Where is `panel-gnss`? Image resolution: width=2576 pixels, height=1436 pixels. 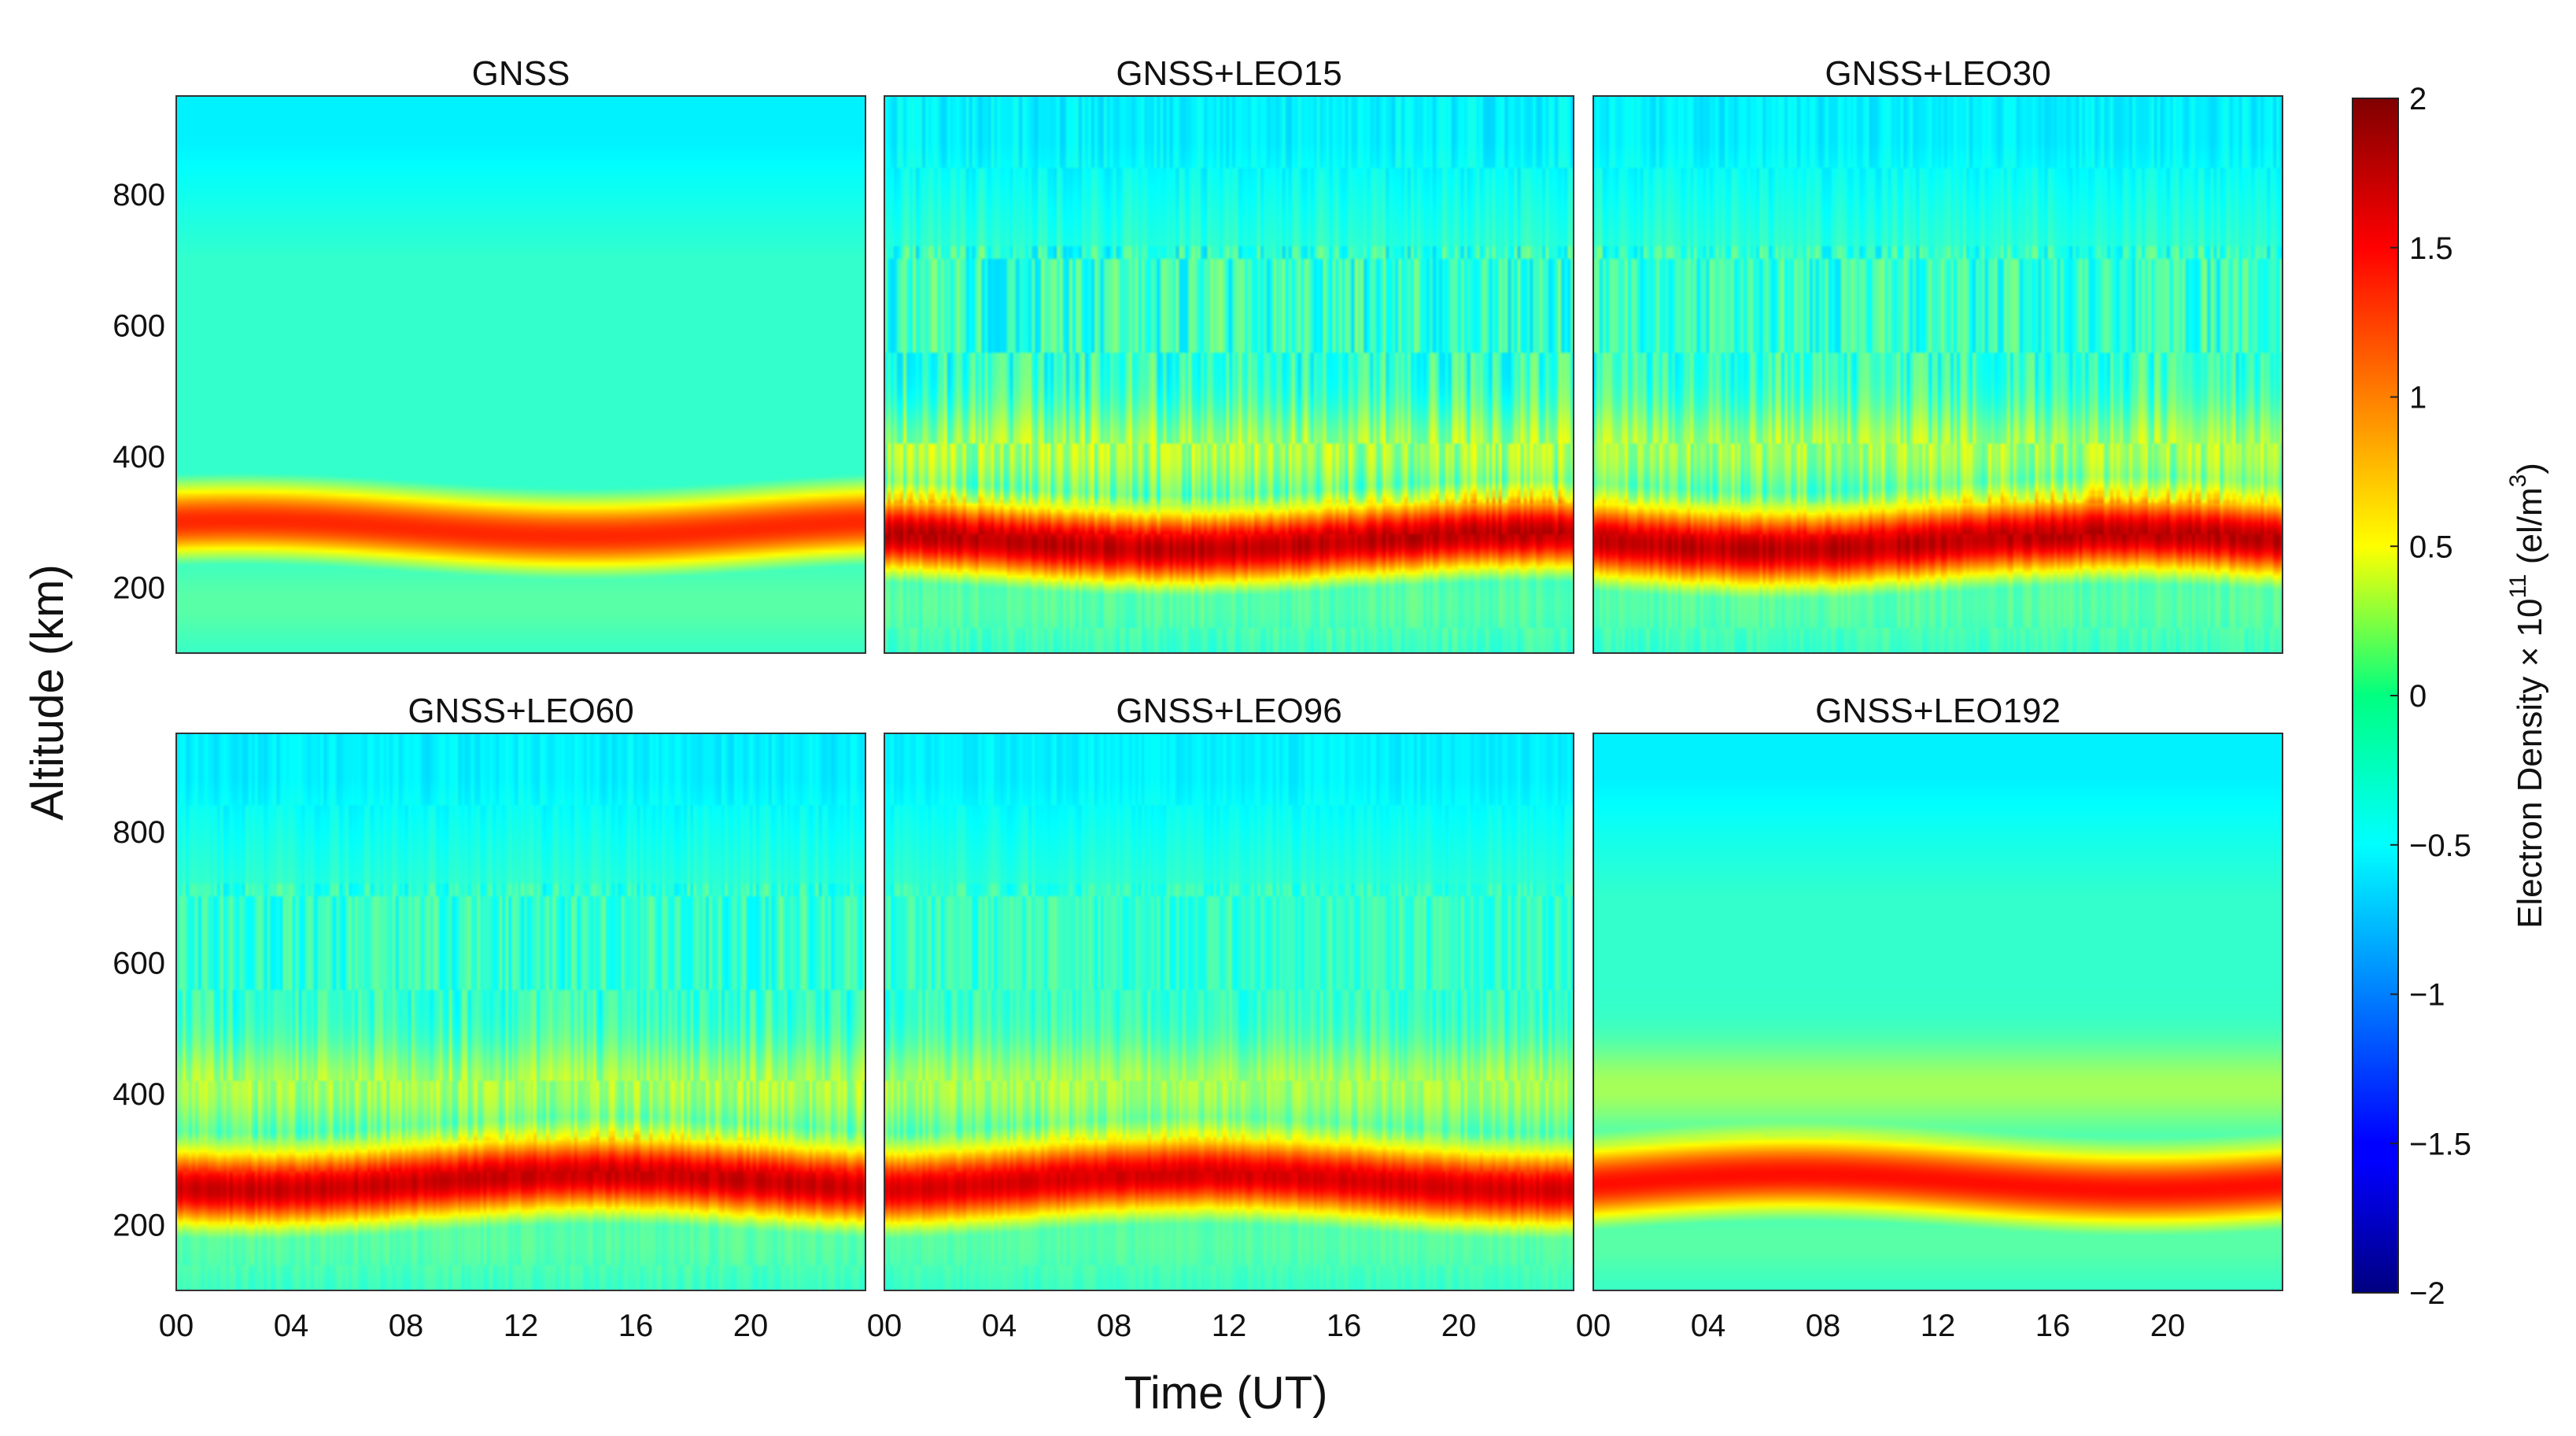 panel-gnss is located at coordinates (520, 374).